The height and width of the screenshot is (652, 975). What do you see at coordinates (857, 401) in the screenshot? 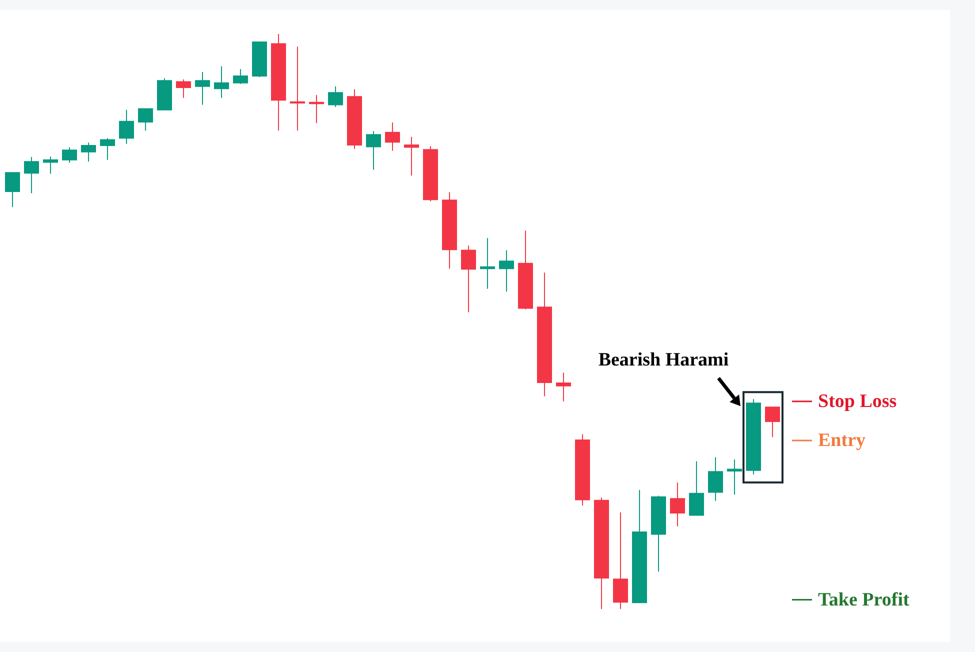
I see `ref-line-label: Stop Loss` at bounding box center [857, 401].